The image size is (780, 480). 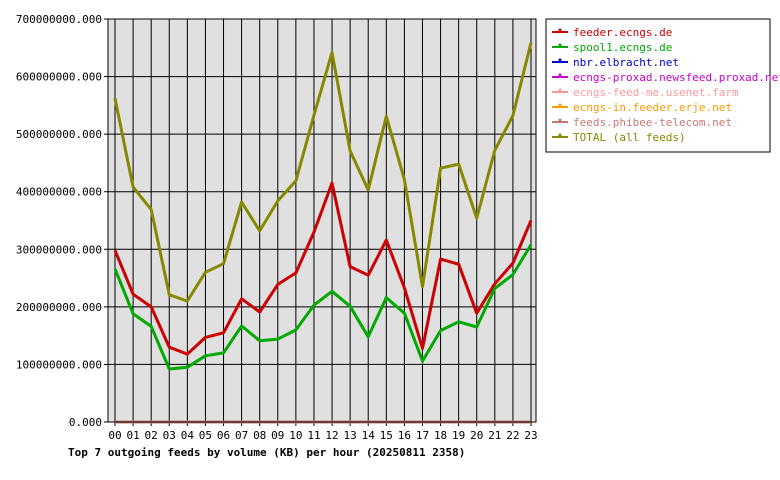 What do you see at coordinates (169, 435) in the screenshot?
I see `x-tick-label: 03` at bounding box center [169, 435].